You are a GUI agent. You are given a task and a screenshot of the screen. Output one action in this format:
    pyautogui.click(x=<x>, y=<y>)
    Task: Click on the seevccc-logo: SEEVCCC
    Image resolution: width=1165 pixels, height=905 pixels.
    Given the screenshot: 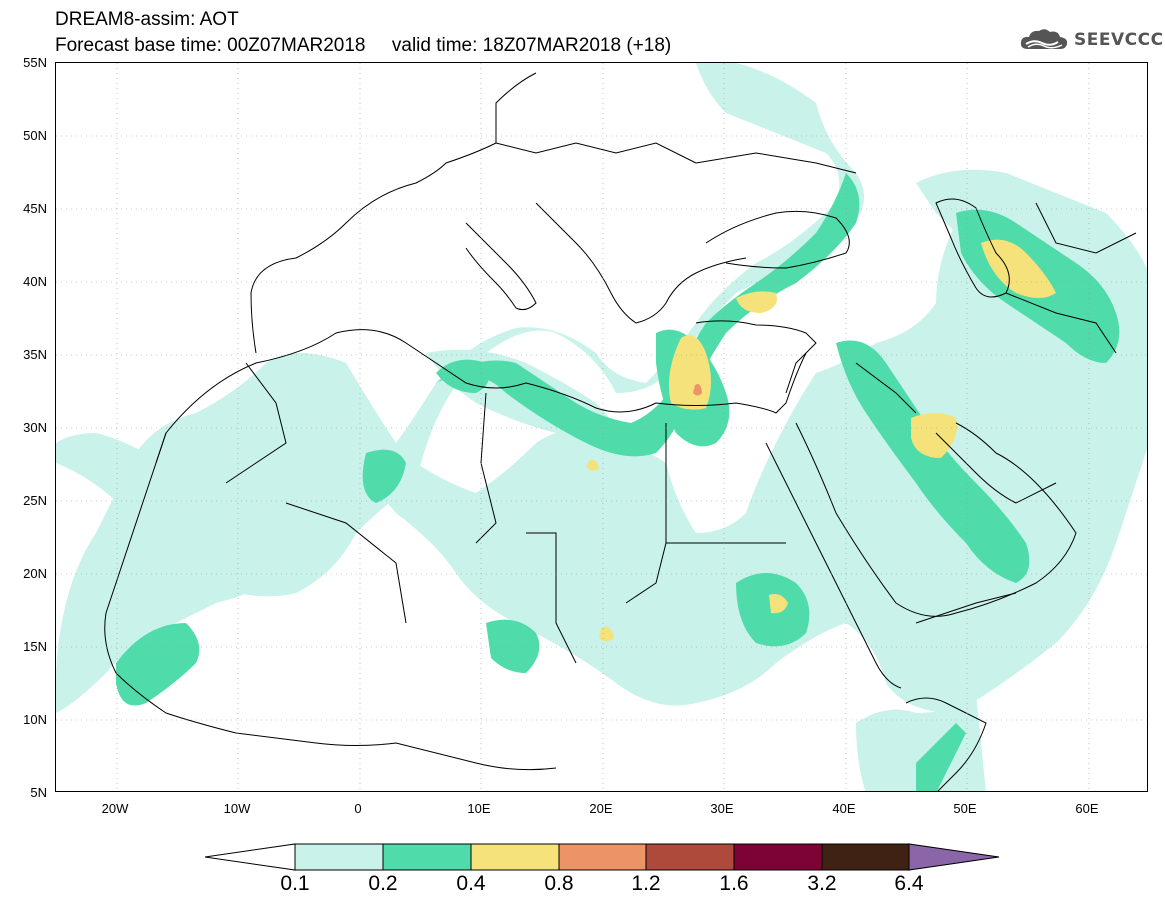 What is the action you would take?
    pyautogui.click(x=1091, y=40)
    